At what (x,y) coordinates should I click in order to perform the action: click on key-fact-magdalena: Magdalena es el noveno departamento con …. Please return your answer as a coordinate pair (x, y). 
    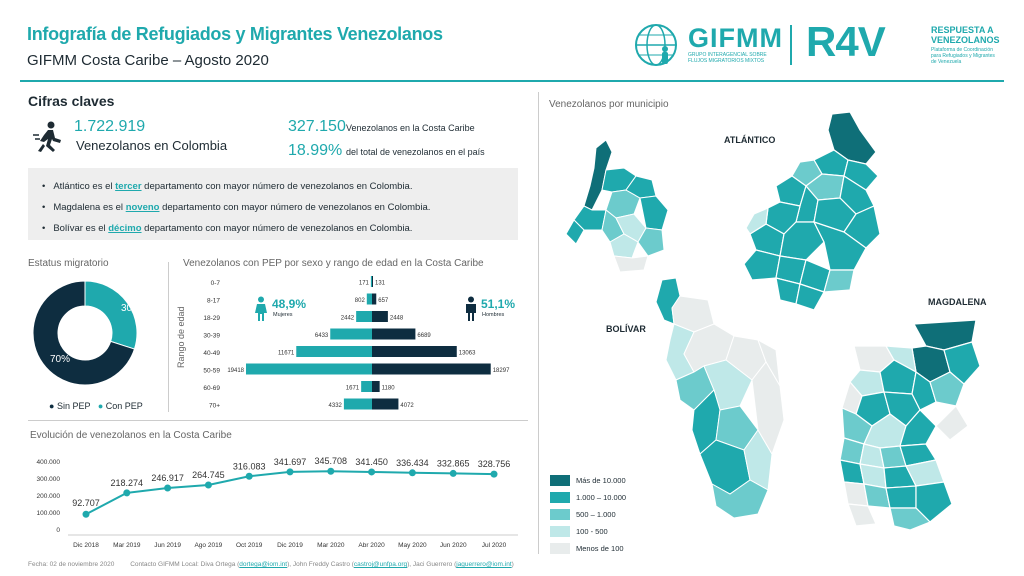
    Looking at the image, I should click on (280, 207).